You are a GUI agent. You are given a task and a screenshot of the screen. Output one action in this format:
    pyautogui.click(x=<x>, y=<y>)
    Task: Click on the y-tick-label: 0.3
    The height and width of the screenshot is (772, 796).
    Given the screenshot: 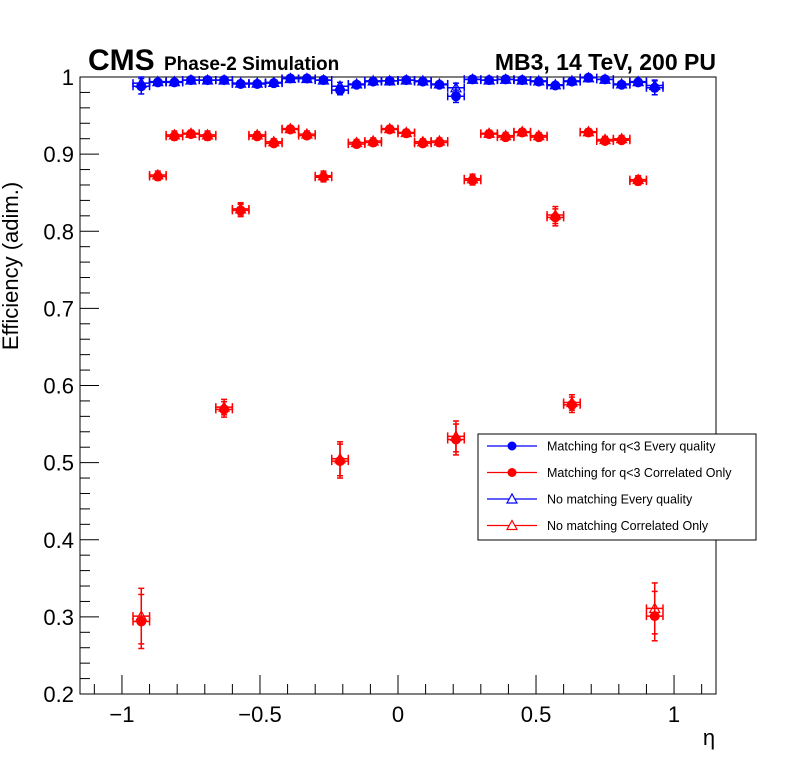 What is the action you would take?
    pyautogui.click(x=58, y=617)
    